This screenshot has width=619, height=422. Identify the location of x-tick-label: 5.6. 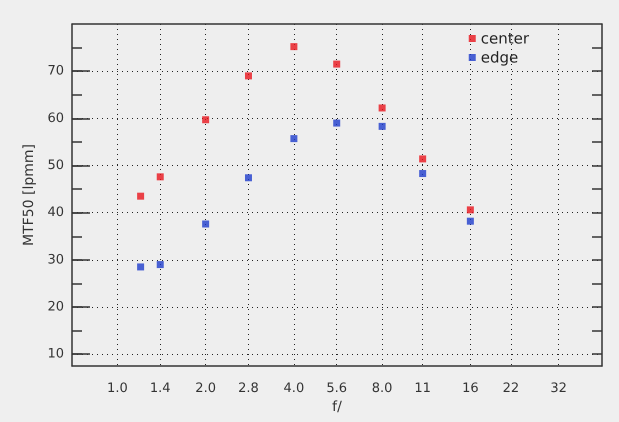
(337, 388).